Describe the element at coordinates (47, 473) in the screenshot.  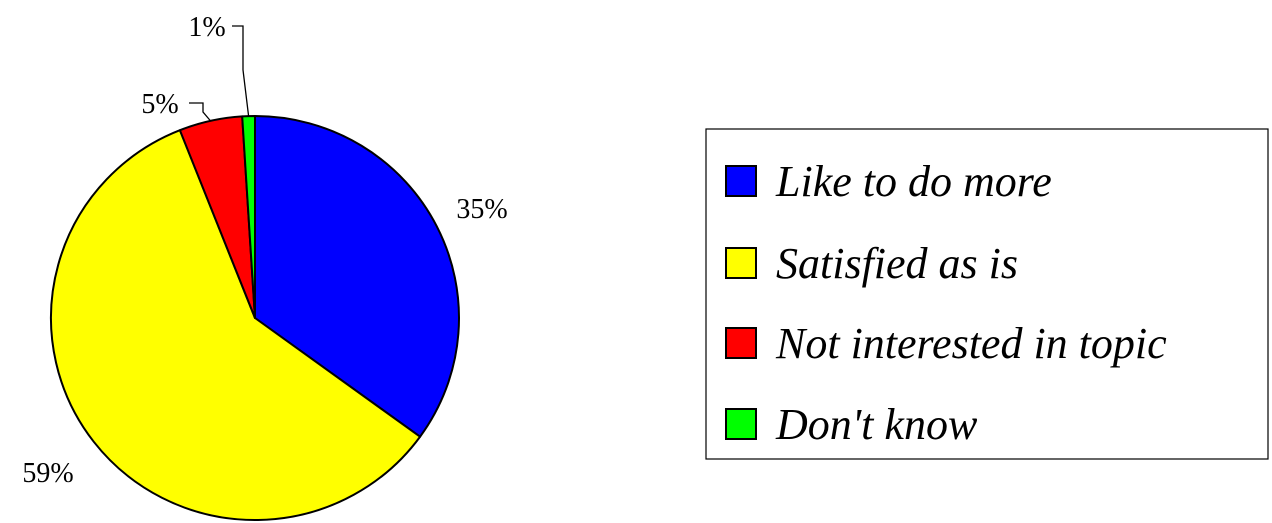
I see `slice-label-satisfied-as-is: 59%` at that location.